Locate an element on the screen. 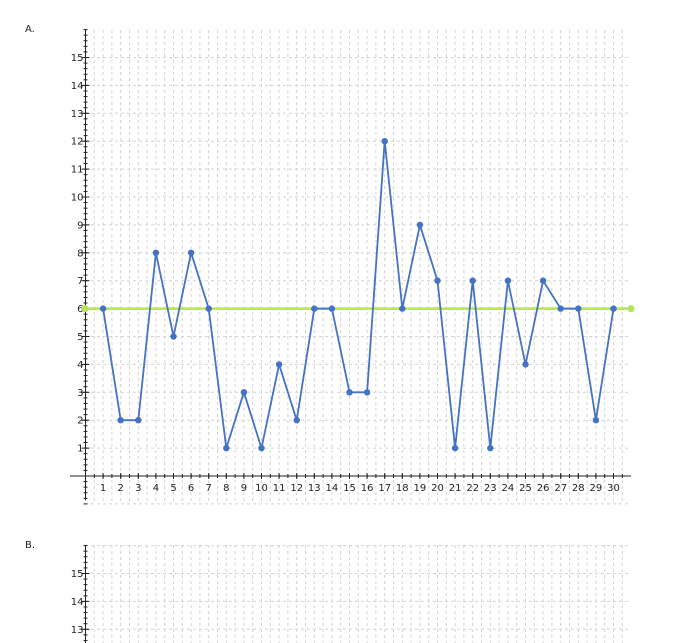  x-tick-label: 24 is located at coordinates (508, 488).